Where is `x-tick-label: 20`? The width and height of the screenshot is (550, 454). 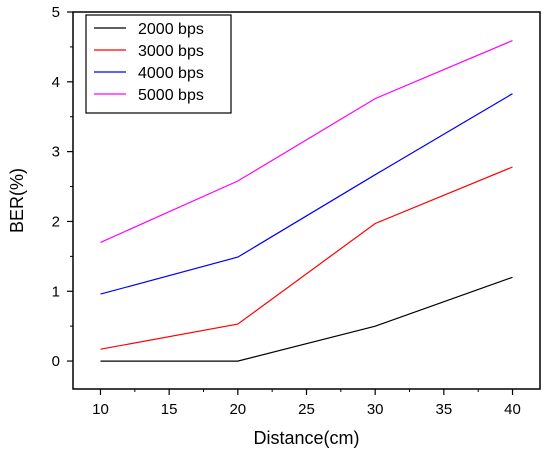
x-tick-label: 20 is located at coordinates (237, 409).